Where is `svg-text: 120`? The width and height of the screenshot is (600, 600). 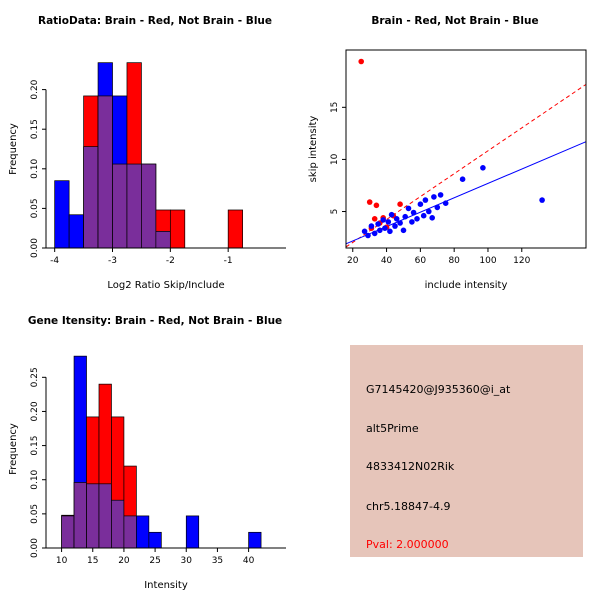 svg-text: 120 is located at coordinates (521, 261).